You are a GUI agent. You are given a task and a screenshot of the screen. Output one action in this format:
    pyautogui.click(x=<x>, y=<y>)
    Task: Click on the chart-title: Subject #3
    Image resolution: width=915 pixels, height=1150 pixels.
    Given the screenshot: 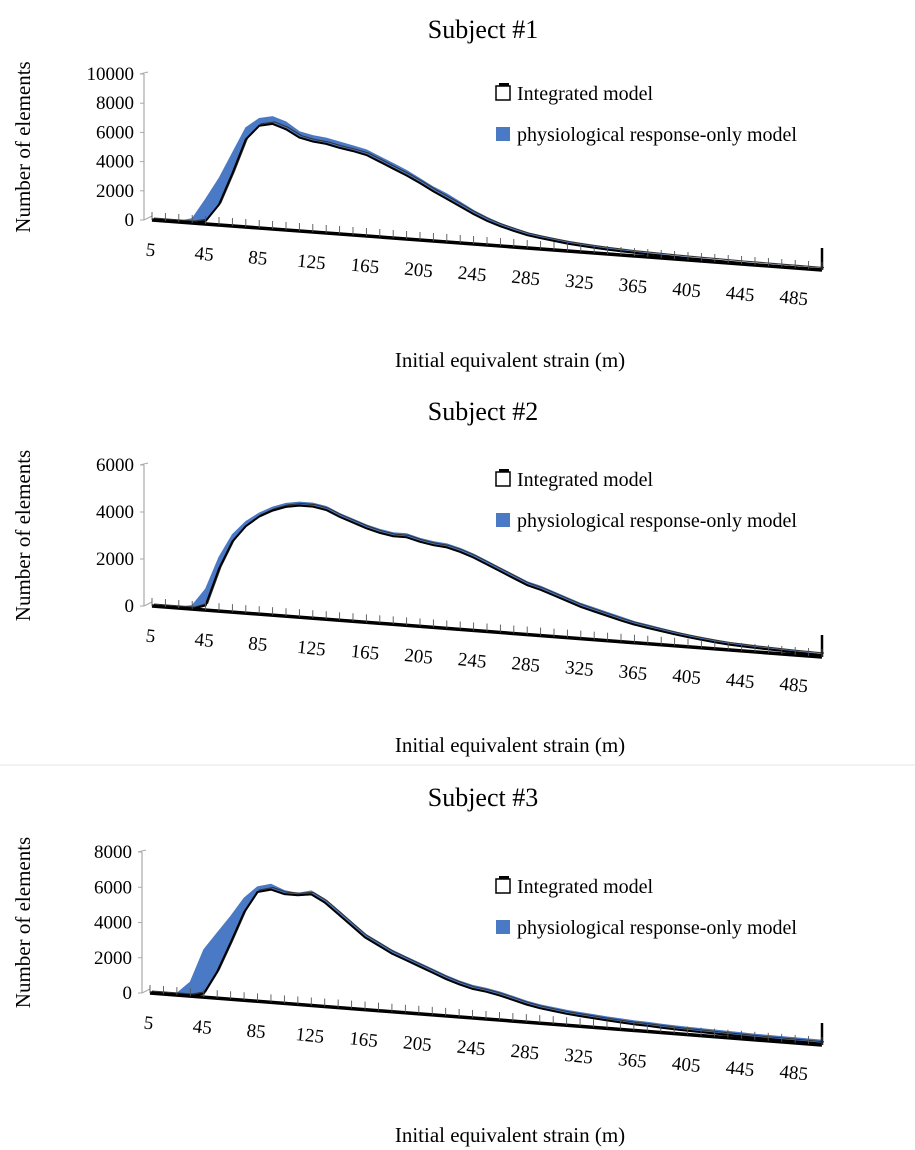 What is the action you would take?
    pyautogui.click(x=483, y=797)
    